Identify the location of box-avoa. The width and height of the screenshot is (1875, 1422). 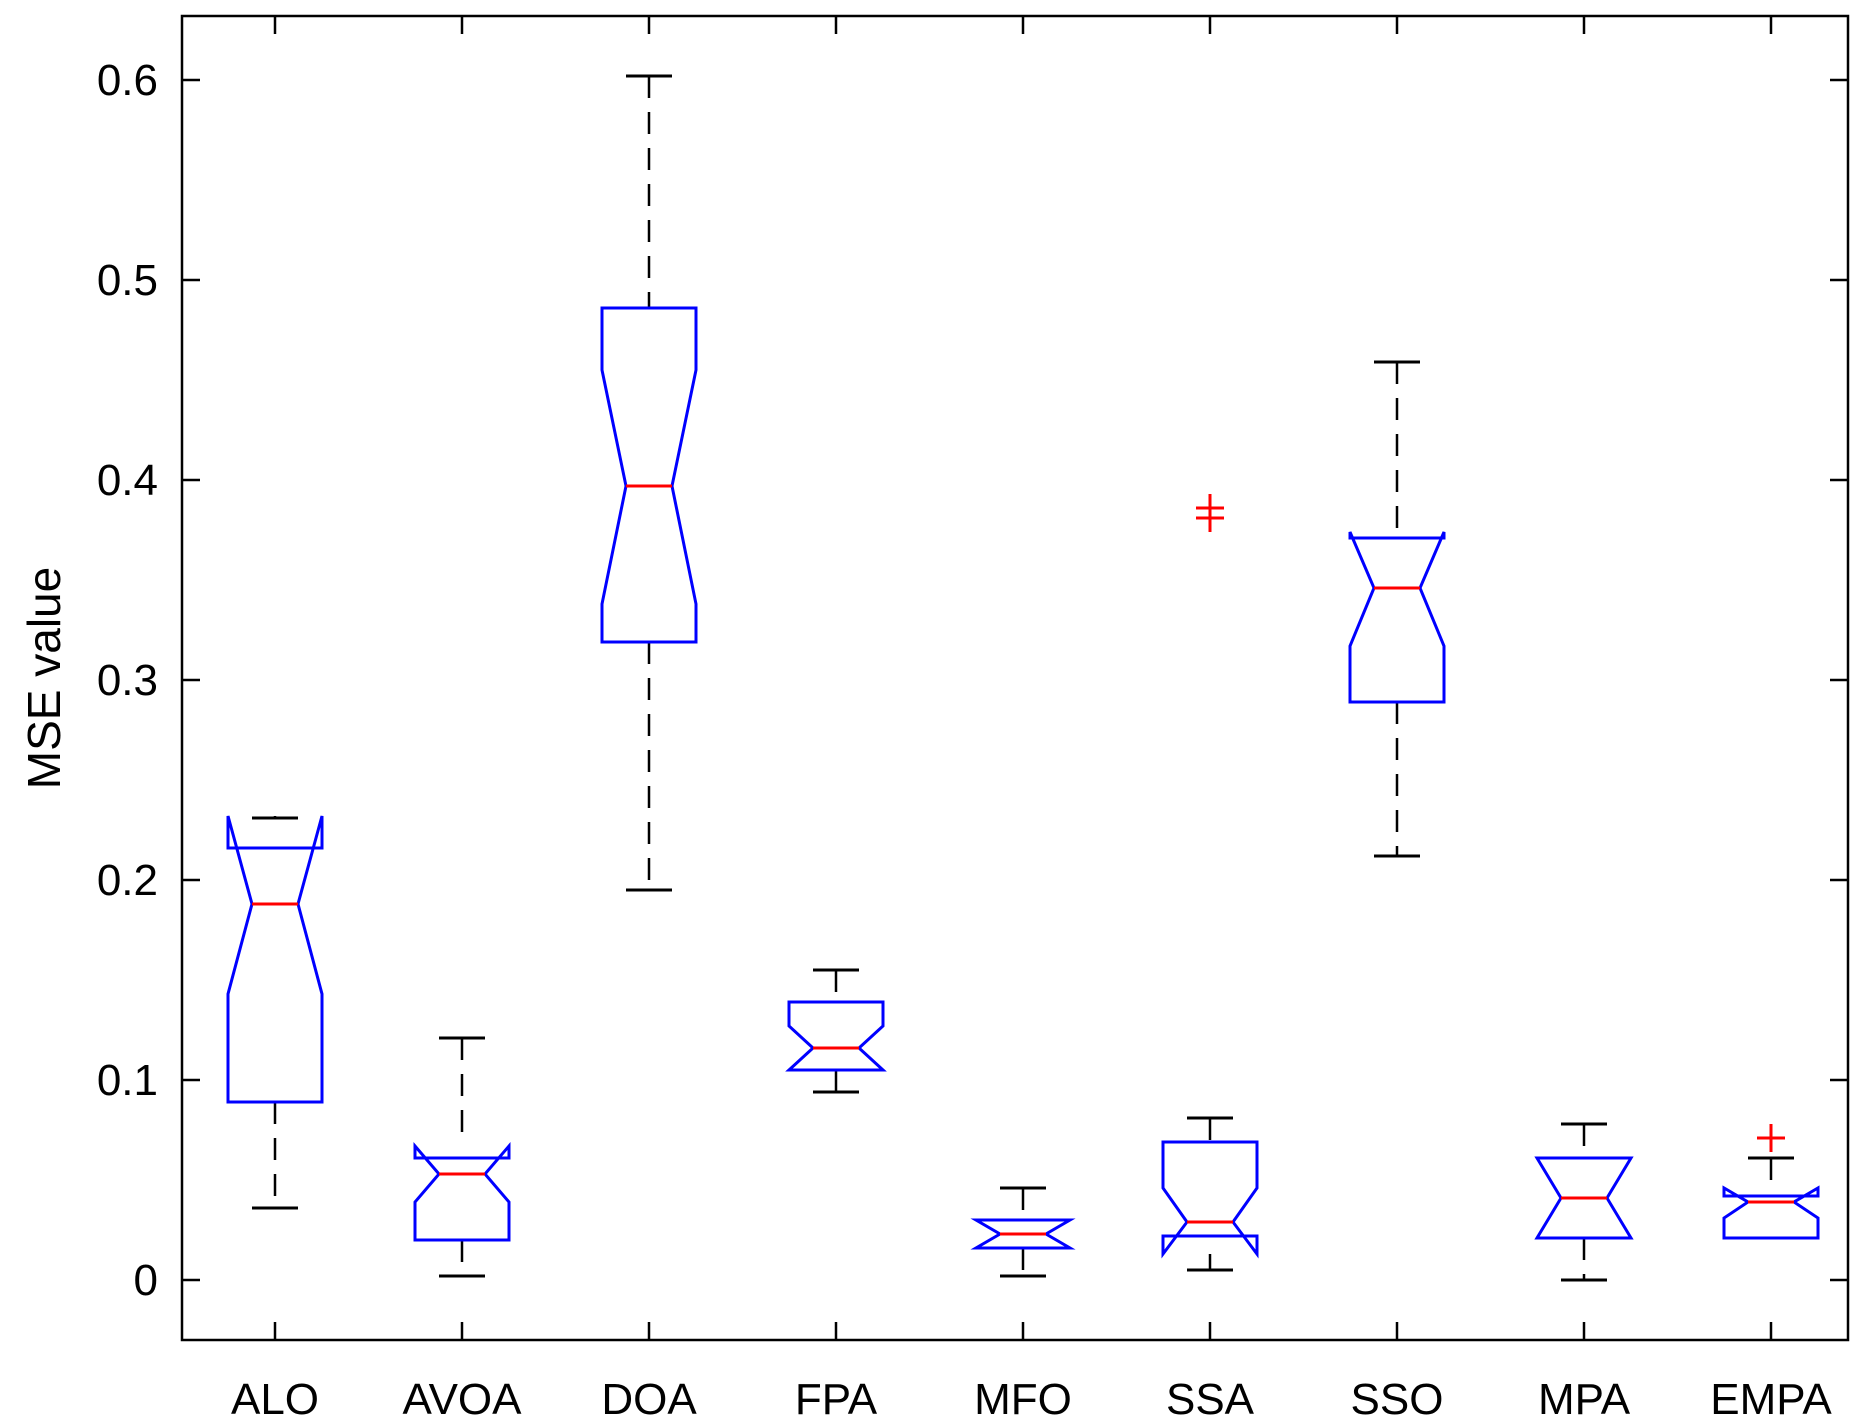
(462, 1157).